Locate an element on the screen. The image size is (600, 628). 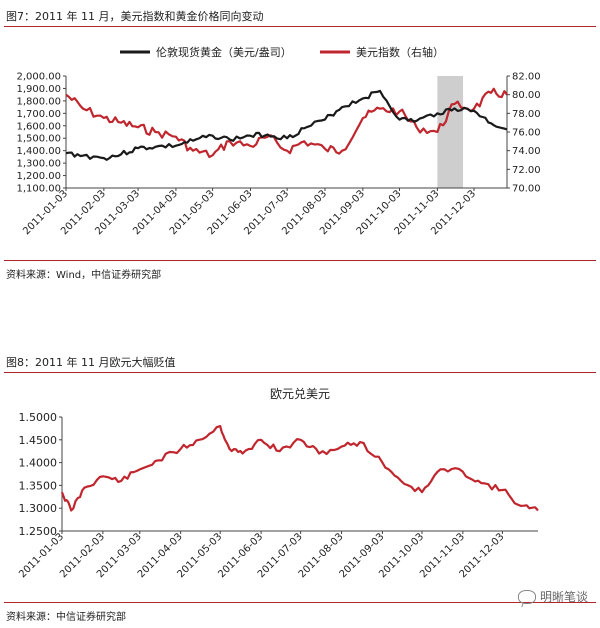
chart1-y-right-tick-label: 82.00 is located at coordinates (526, 77).